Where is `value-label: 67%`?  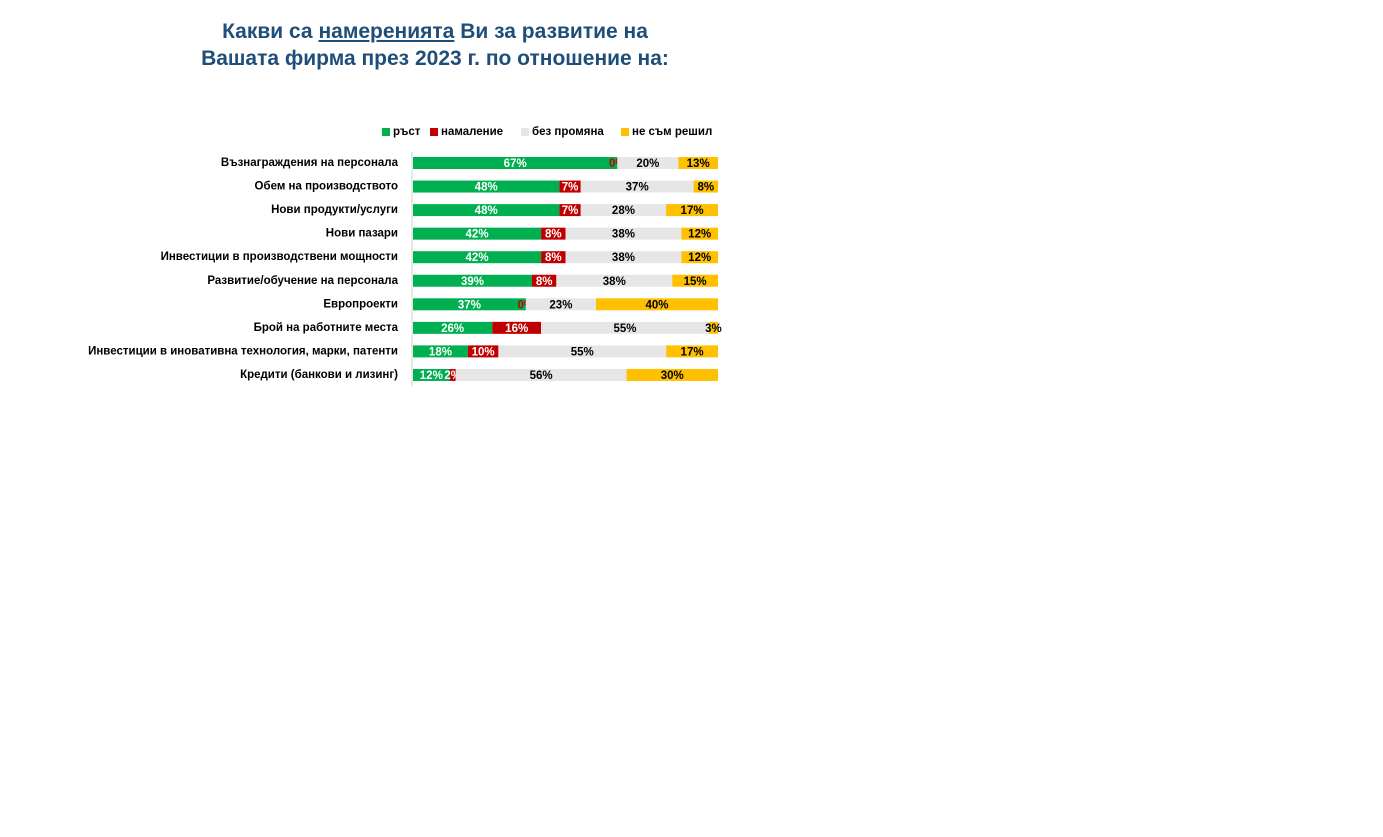
value-label: 67% is located at coordinates (515, 164).